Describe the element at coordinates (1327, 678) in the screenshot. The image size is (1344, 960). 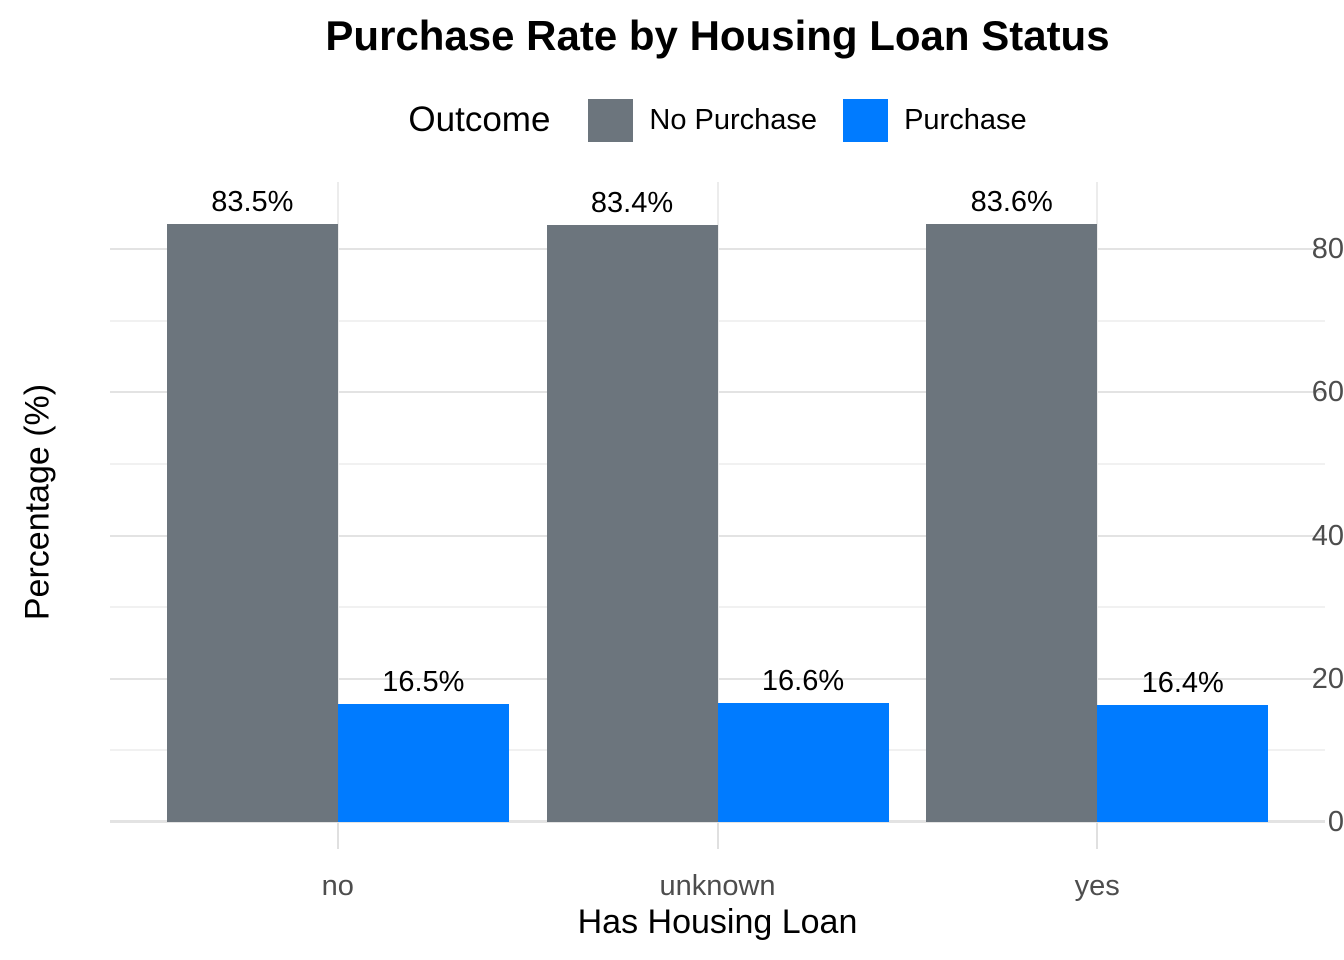
I see `y-tick-label-20: 20` at that location.